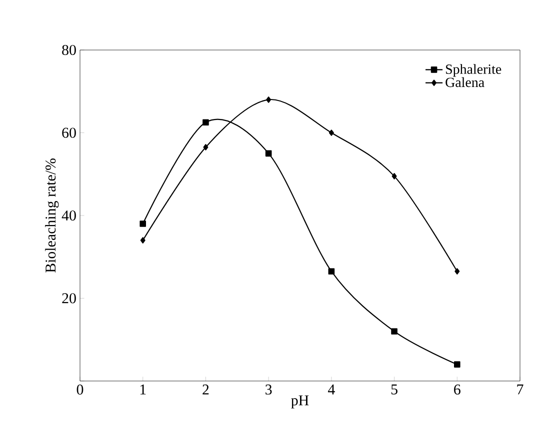  I want to click on y-tick-label: 80, so click(69, 50).